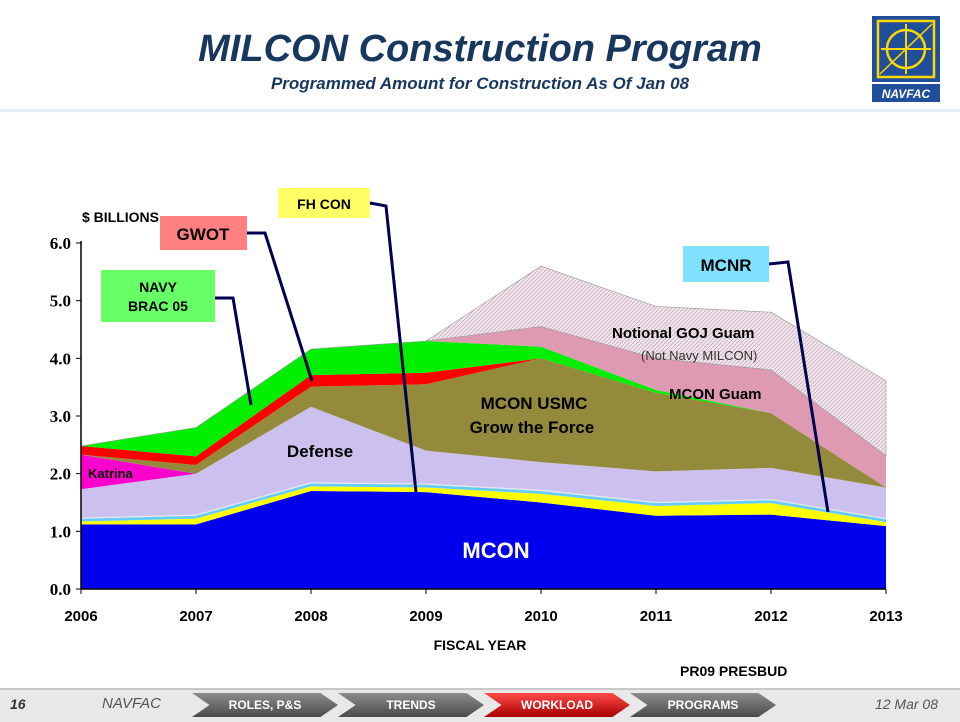 The image size is (960, 722). I want to click on callout-fh-con-box, so click(324, 203).